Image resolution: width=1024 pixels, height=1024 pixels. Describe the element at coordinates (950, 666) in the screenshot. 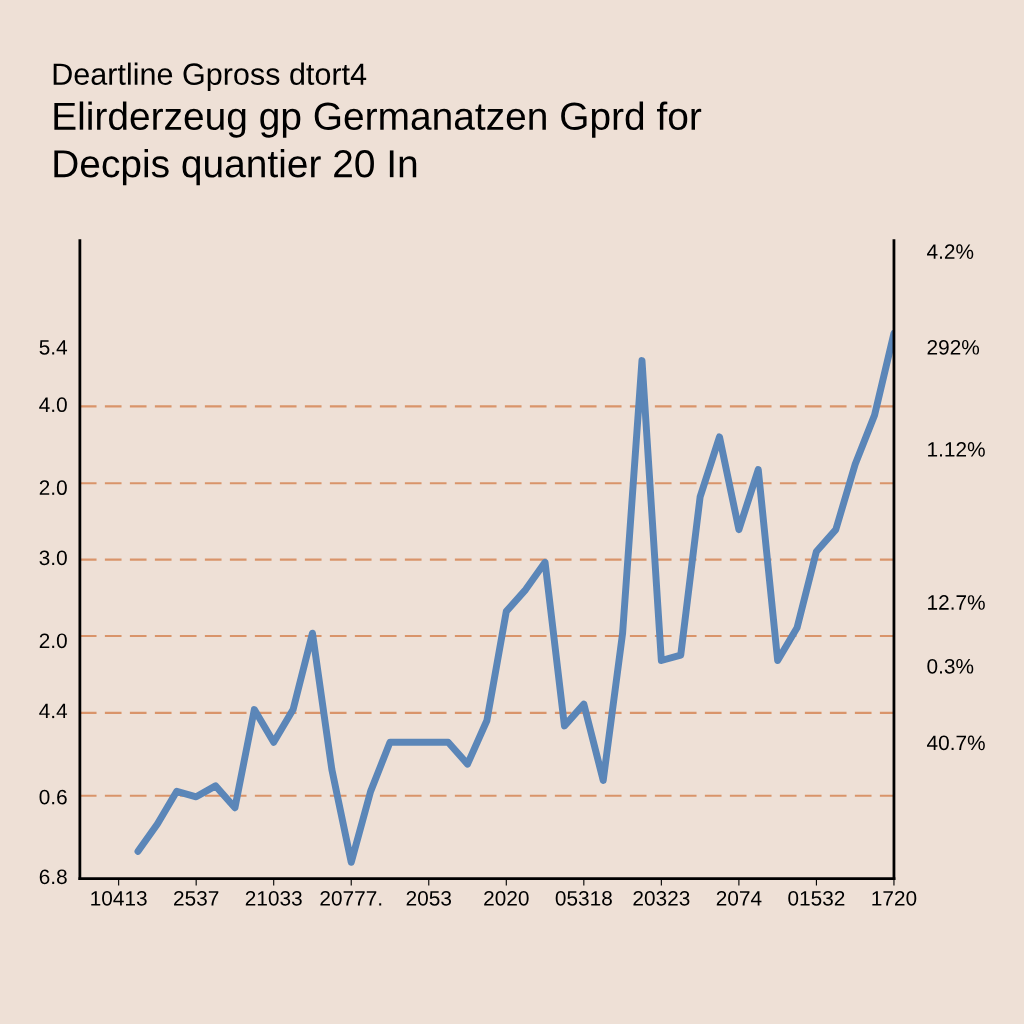

I see `text: 0.3%` at that location.